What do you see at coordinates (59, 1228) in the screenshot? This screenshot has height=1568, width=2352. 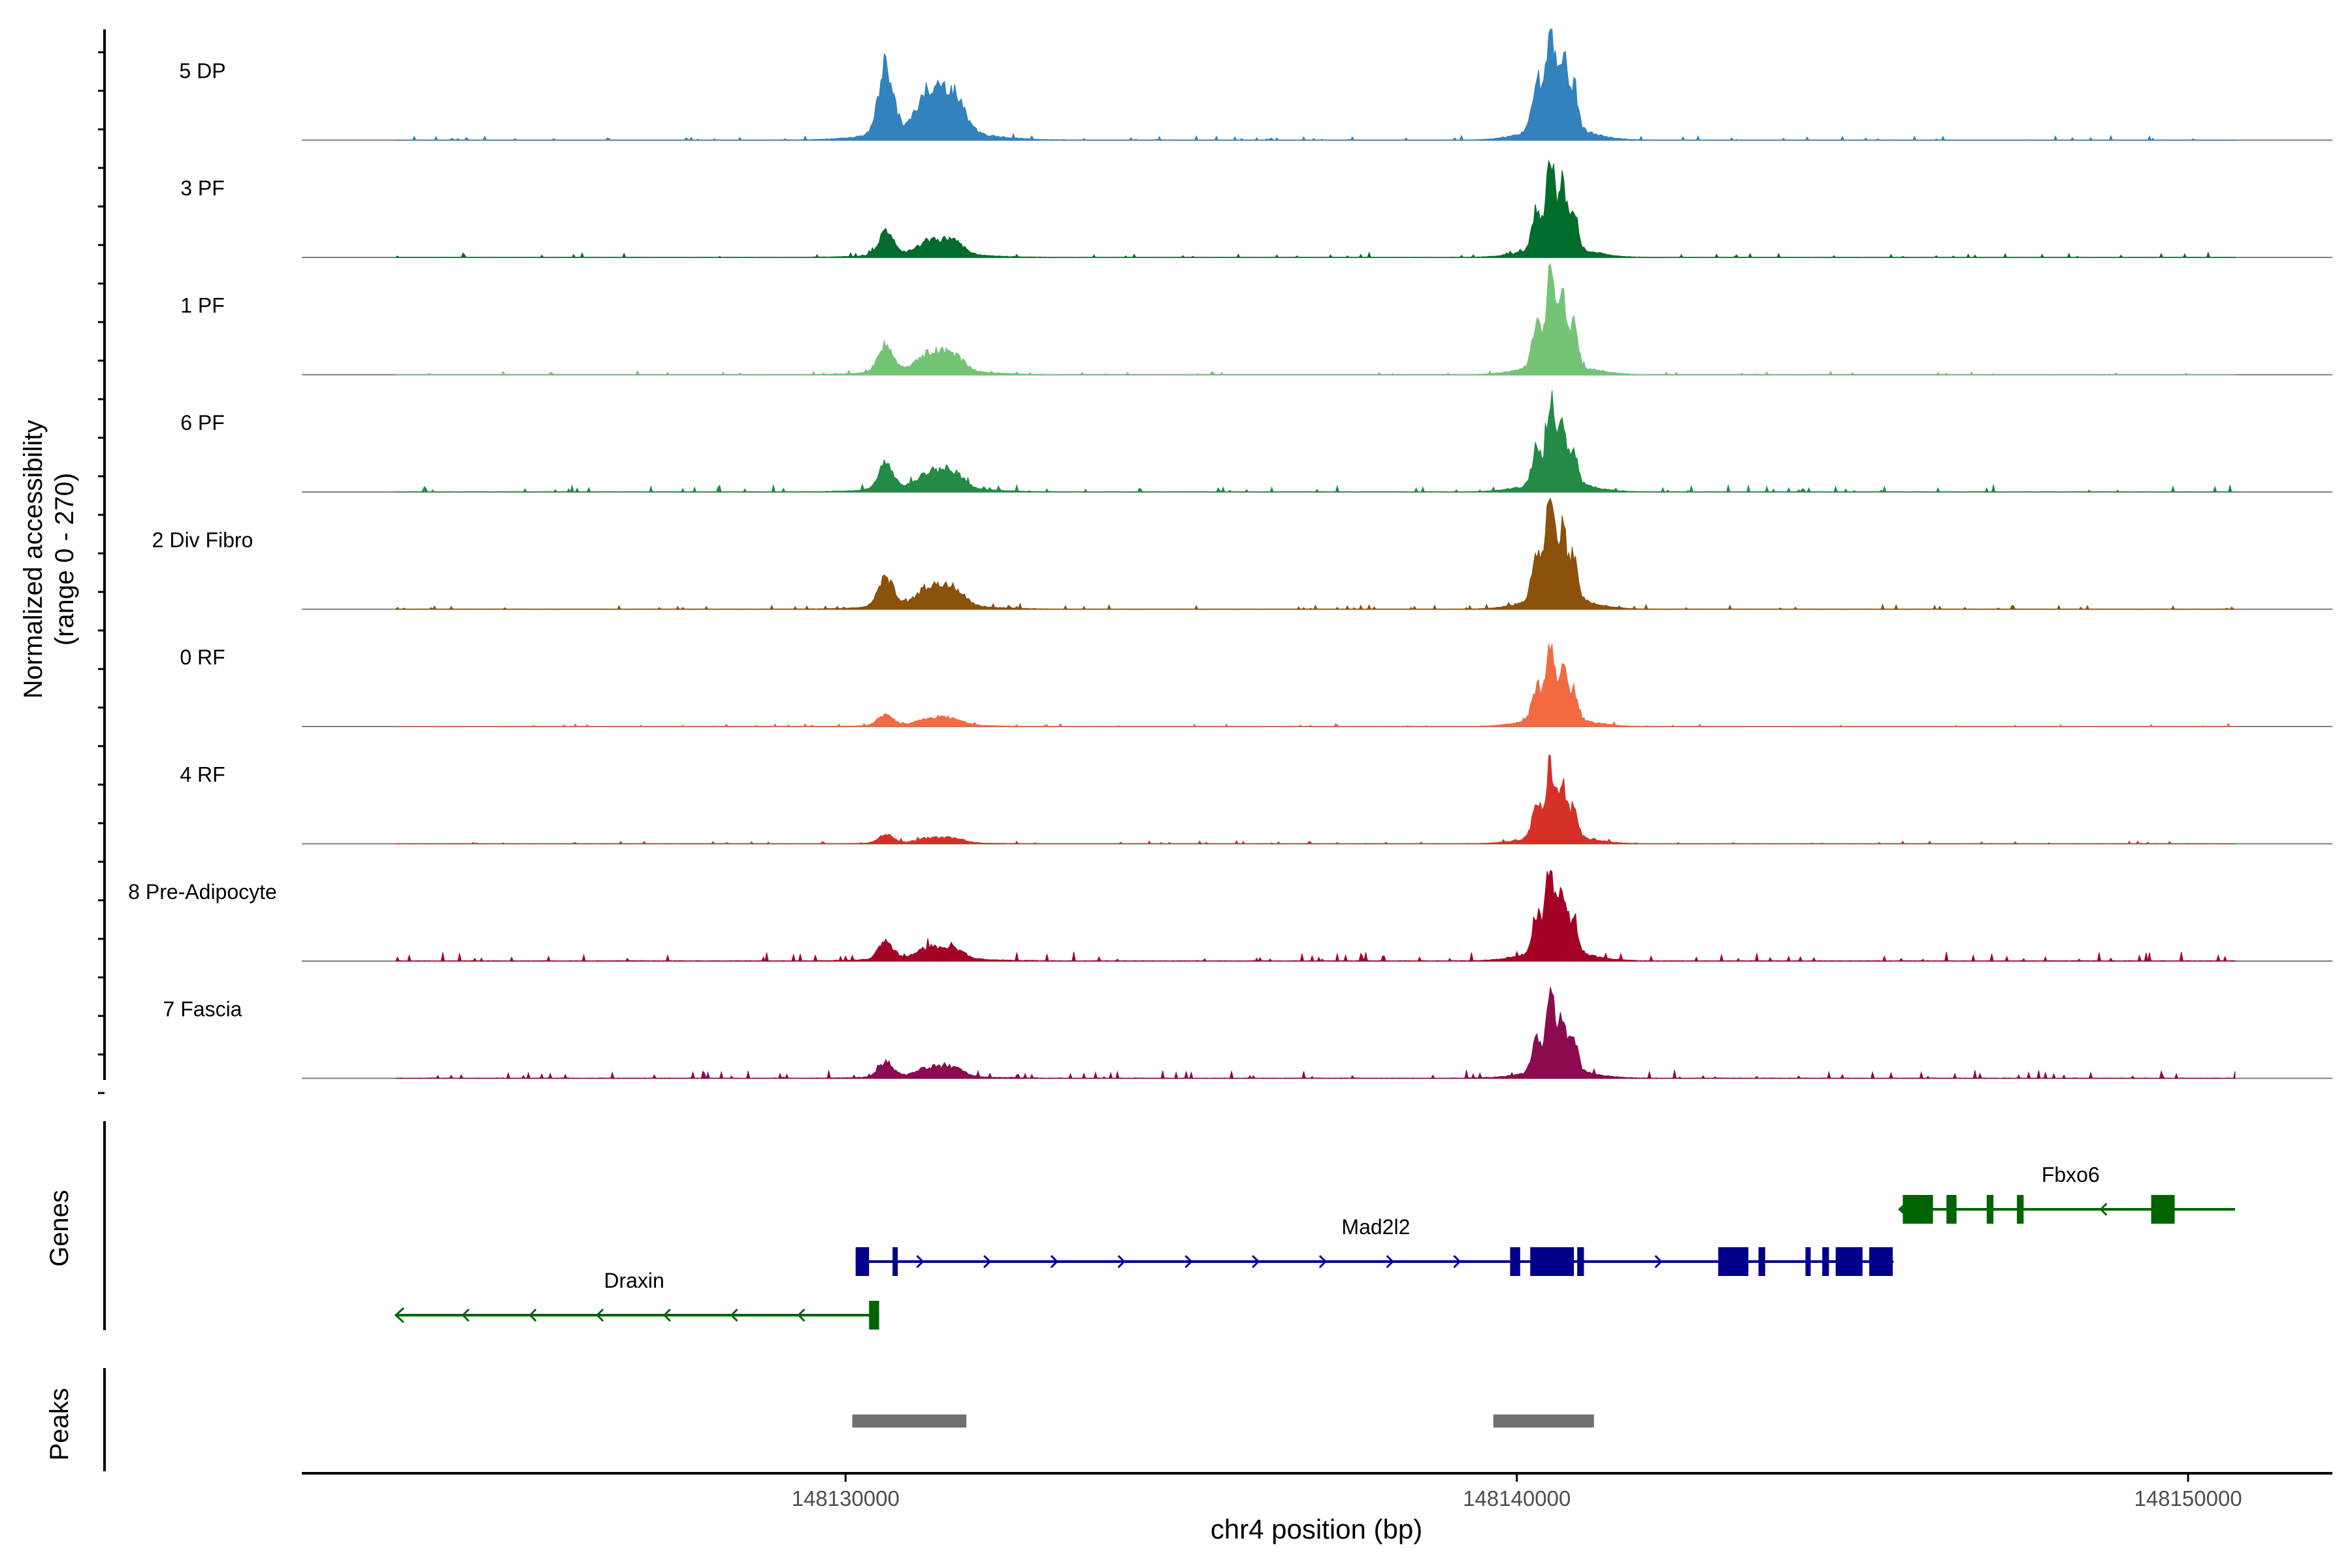 I see `genes-panel-title: Genes` at bounding box center [59, 1228].